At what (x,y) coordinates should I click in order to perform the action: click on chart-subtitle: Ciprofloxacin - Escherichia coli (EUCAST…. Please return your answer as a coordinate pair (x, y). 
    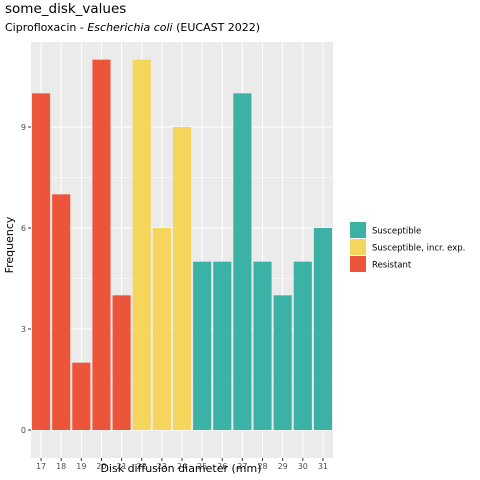
    Looking at the image, I should click on (132, 27).